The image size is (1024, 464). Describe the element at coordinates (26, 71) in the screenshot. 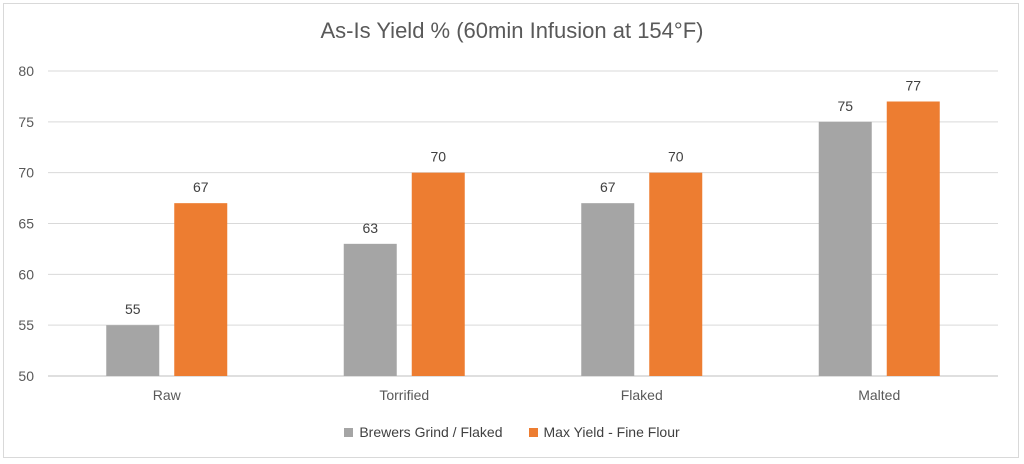

I see `y-tick-label: 80` at that location.